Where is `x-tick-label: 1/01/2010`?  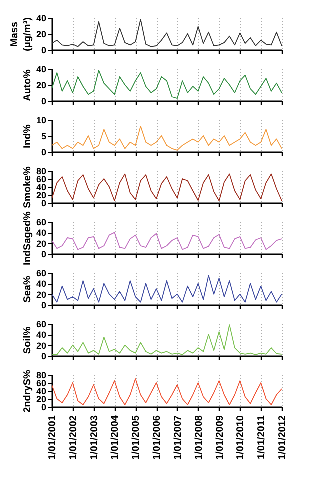
x-tick-label: 1/01/2010 is located at coordinates (241, 437).